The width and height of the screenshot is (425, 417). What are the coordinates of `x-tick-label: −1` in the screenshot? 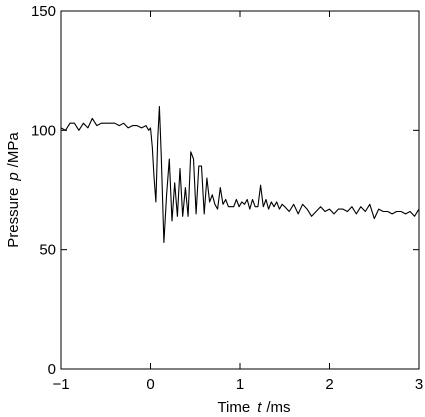 It's located at (60, 384).